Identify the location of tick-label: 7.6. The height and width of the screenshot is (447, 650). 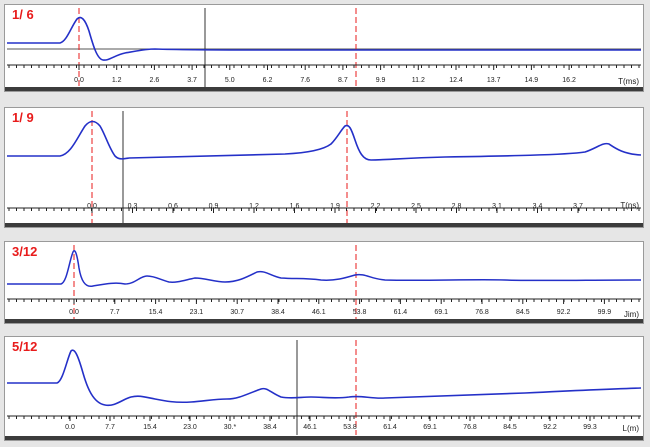
(305, 80).